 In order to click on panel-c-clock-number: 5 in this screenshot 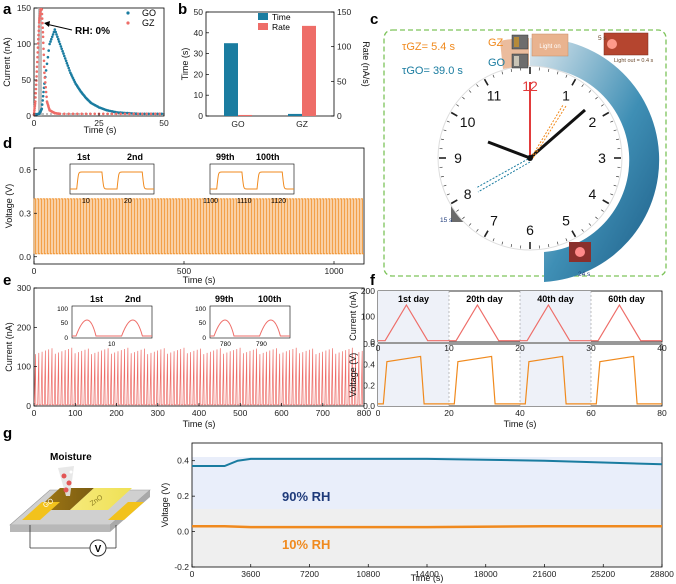, I will do `click(566, 220)`.